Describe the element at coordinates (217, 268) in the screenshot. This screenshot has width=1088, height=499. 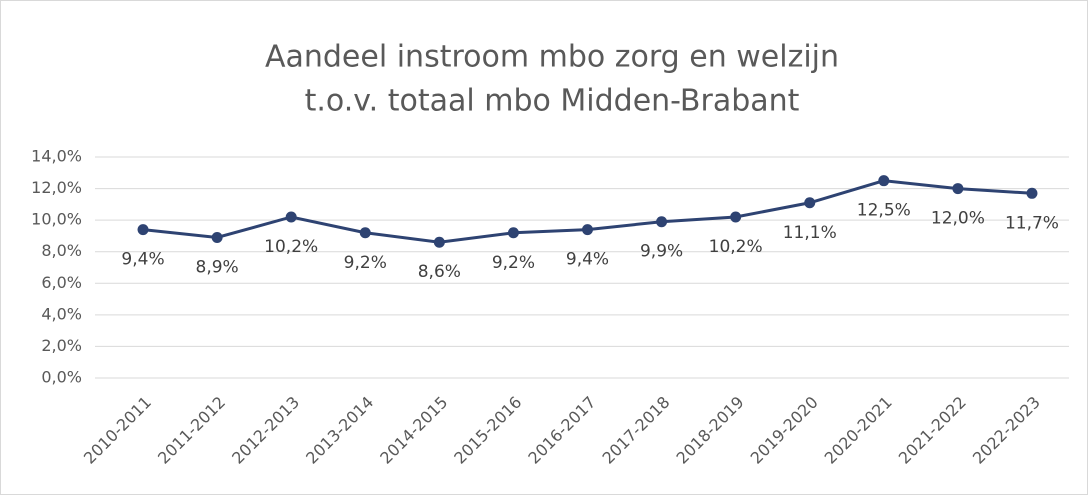
I see `data-label: 8,9%` at that location.